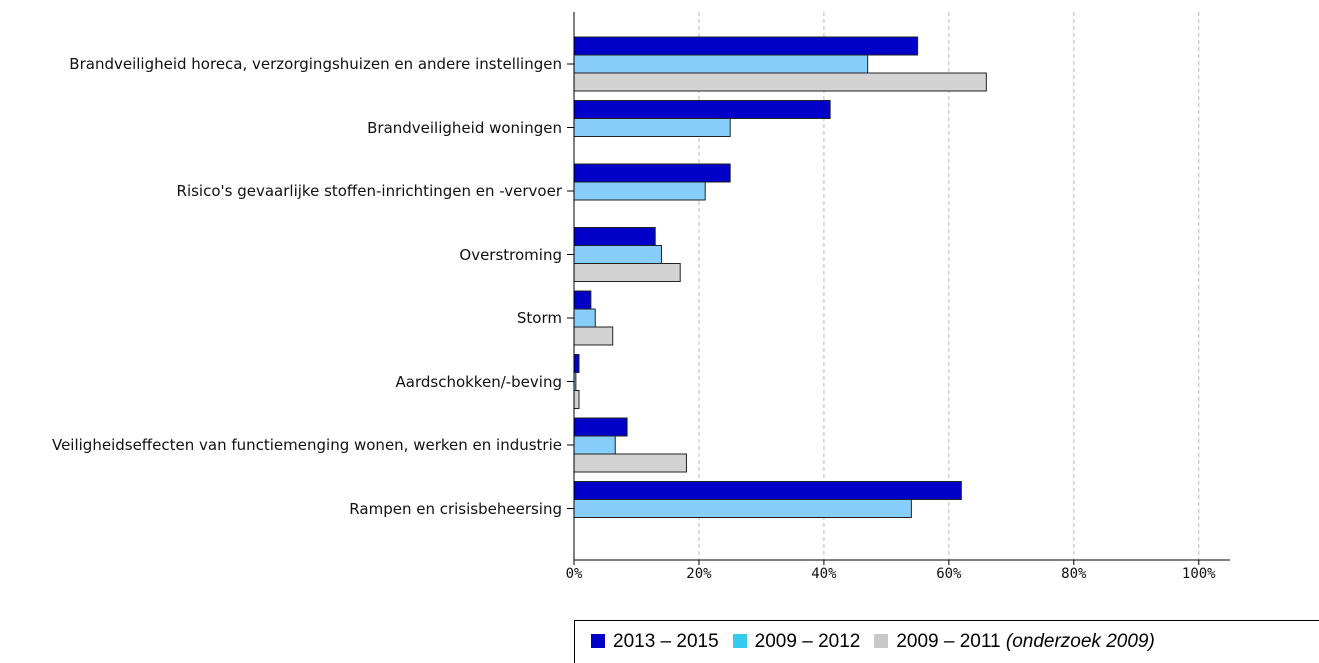  Describe the element at coordinates (699, 574) in the screenshot. I see `x-tick-label: 20%` at that location.